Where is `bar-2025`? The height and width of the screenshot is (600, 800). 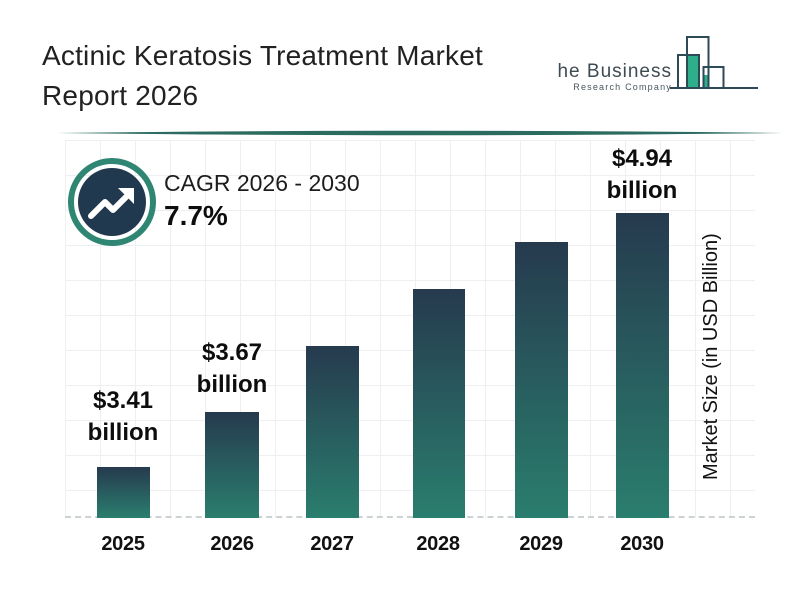
bar-2025 is located at coordinates (123, 492).